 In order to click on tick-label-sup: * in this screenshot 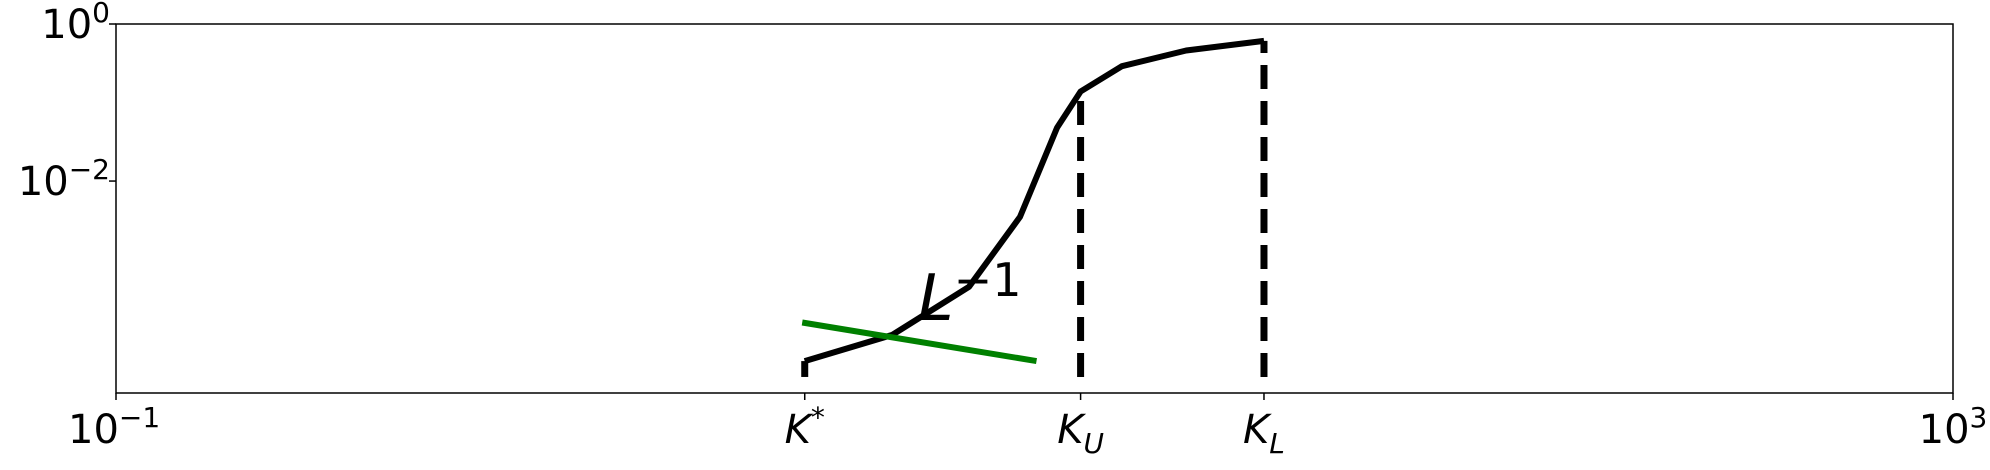, I will do `click(818, 417)`.